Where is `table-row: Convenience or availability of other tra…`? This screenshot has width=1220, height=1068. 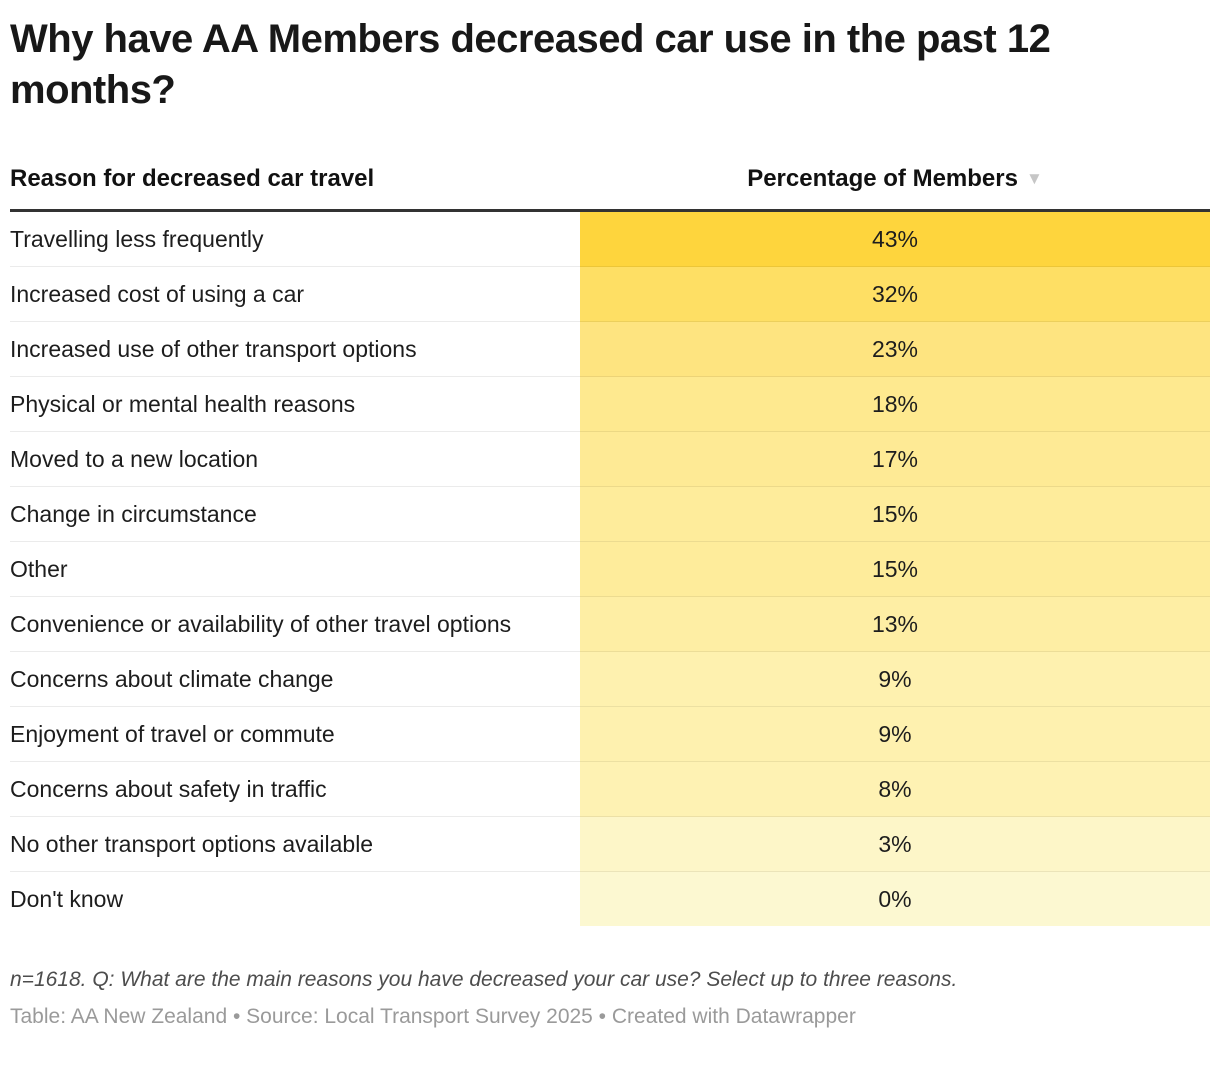
table-row: Convenience or availability of other tra… is located at coordinates (610, 624).